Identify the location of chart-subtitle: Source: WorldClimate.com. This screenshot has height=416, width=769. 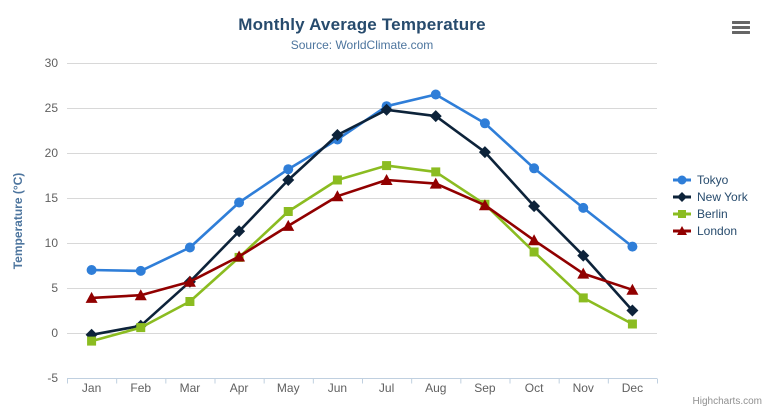
(362, 45).